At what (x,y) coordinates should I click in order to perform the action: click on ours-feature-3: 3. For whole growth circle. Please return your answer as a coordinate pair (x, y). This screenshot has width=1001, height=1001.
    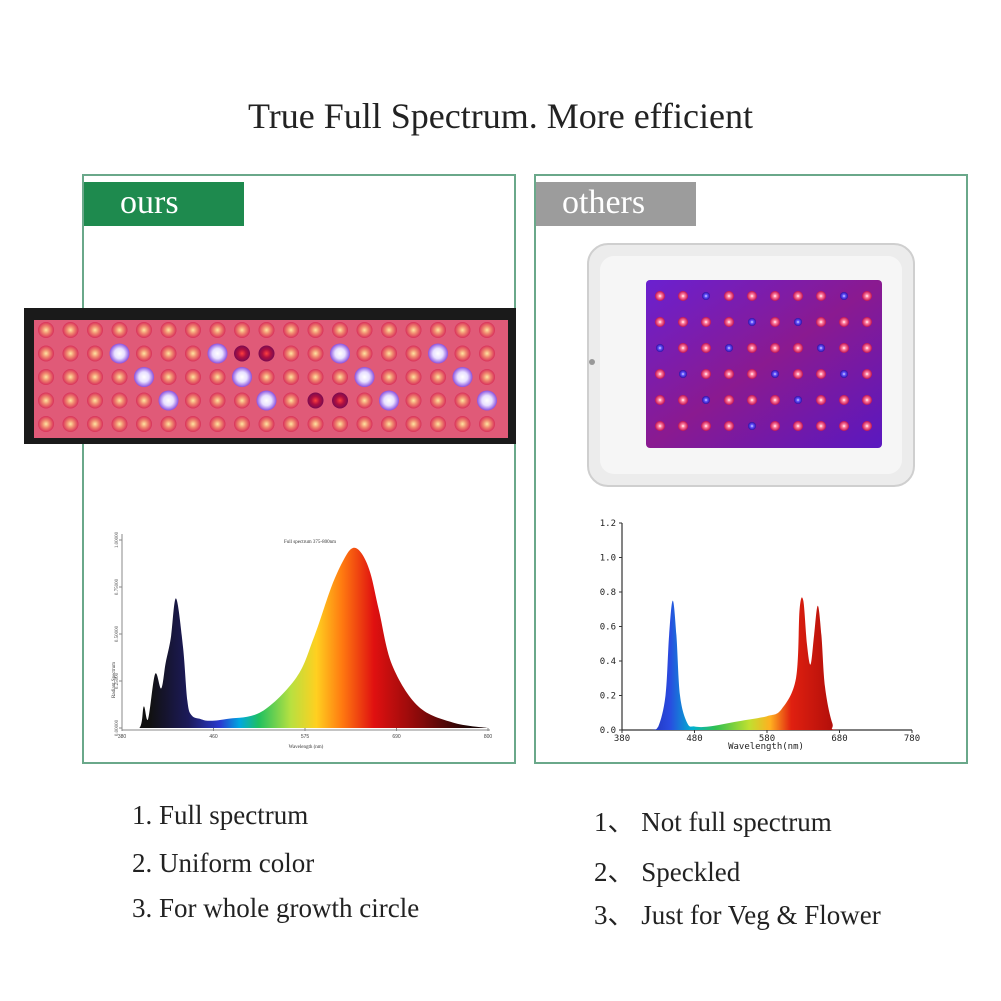
    Looking at the image, I should click on (276, 908).